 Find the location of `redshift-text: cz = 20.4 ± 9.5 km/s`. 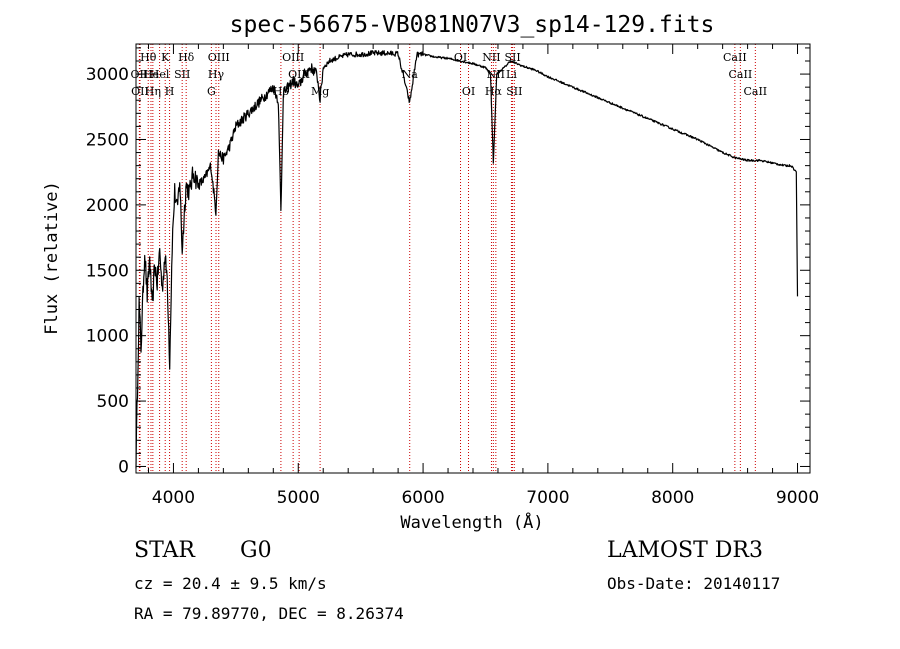

redshift-text: cz = 20.4 ± 9.5 km/s is located at coordinates (230, 583).